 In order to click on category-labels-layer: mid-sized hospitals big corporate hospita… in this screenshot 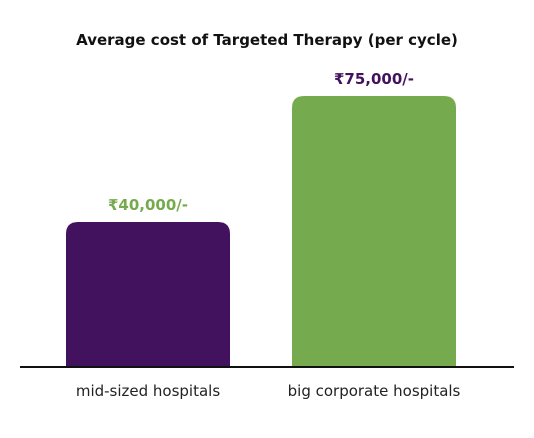, I will do `click(268, 391)`.